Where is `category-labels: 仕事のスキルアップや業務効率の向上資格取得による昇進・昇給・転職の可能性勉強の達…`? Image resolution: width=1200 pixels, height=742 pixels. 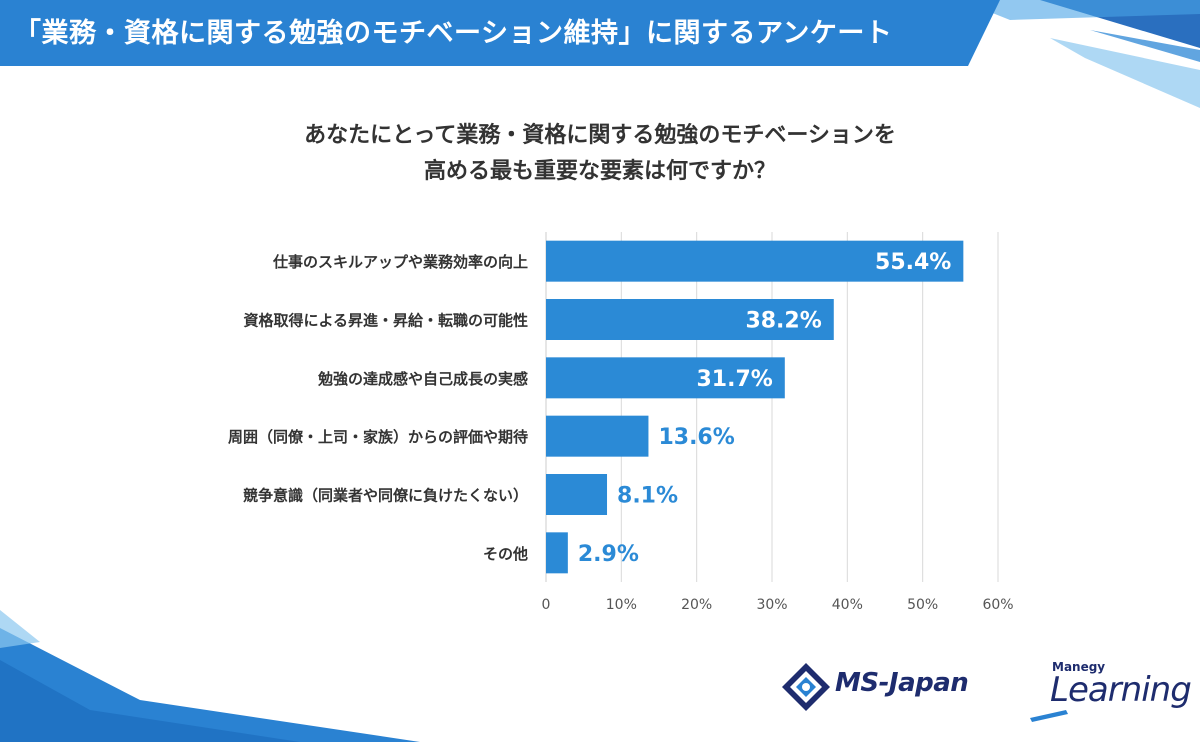 category-labels: 仕事のスキルアップや業務効率の向上資格取得による昇進・昇給・転職の可能性勉強の達… is located at coordinates (378, 408).